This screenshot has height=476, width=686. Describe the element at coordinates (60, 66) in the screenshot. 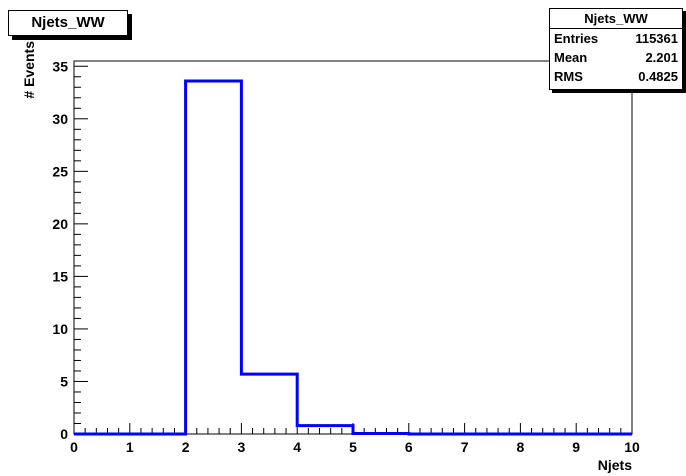

I see `y-tick-label: 35` at that location.